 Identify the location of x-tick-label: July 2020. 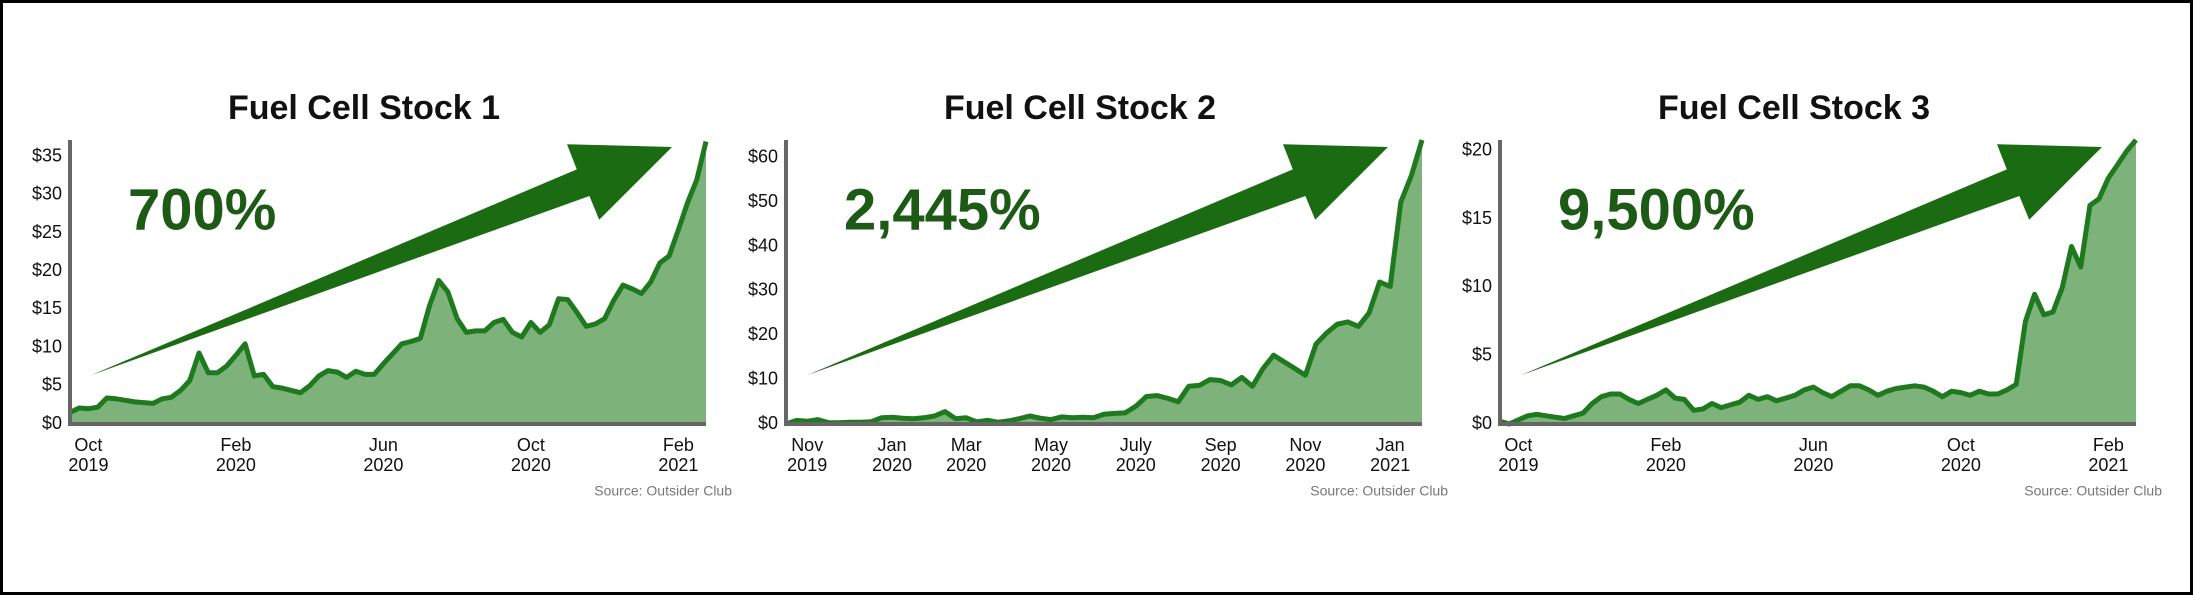
(1136, 455).